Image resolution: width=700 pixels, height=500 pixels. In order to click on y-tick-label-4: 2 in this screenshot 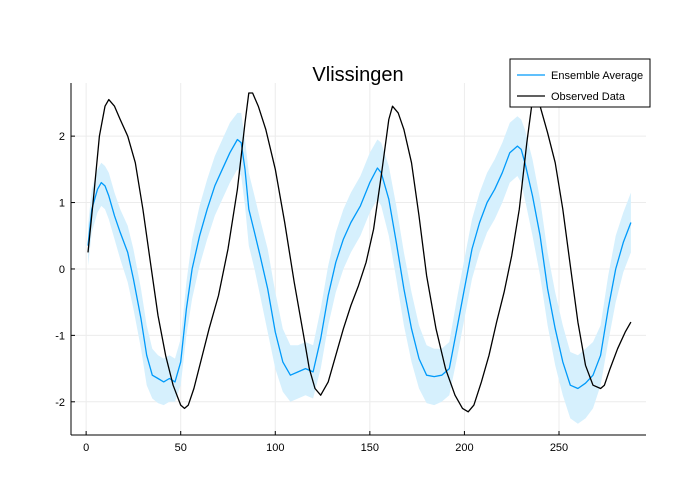, I will do `click(62, 137)`.